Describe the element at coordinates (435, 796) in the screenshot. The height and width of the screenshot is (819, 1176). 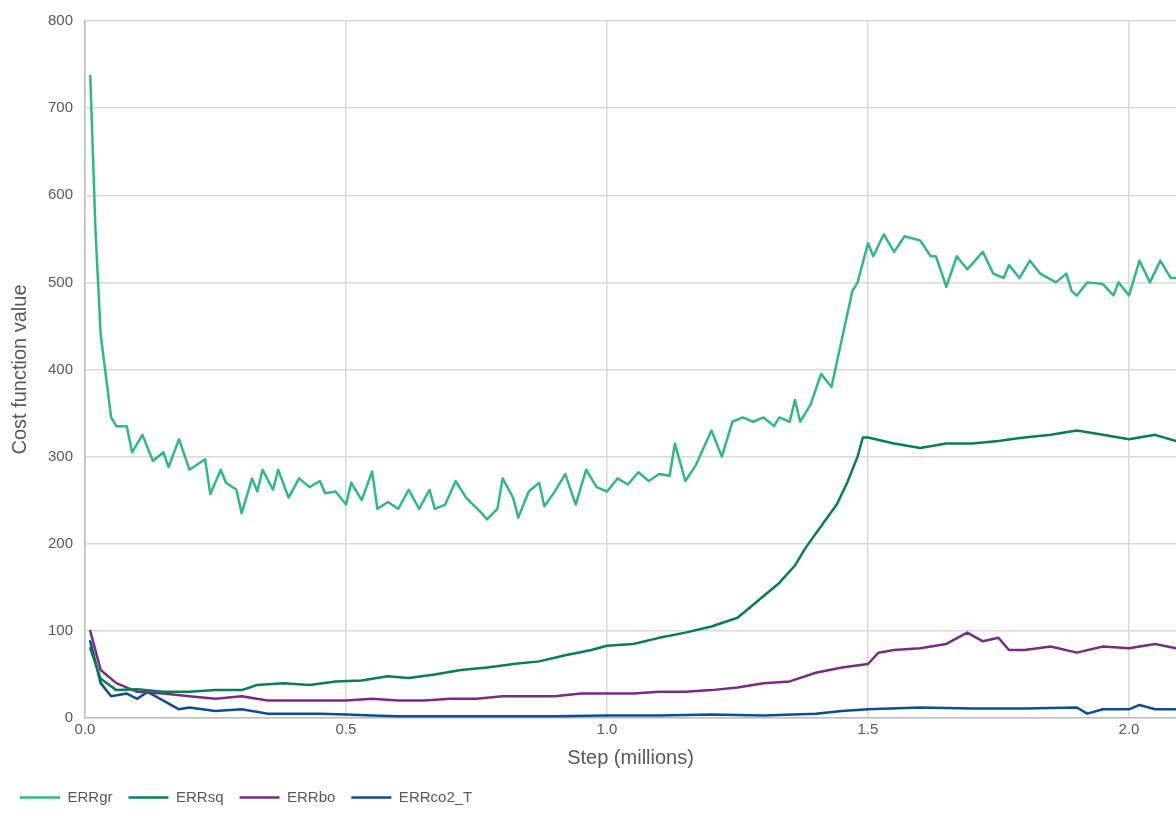
I see `legend-label: ERRco2_T` at that location.